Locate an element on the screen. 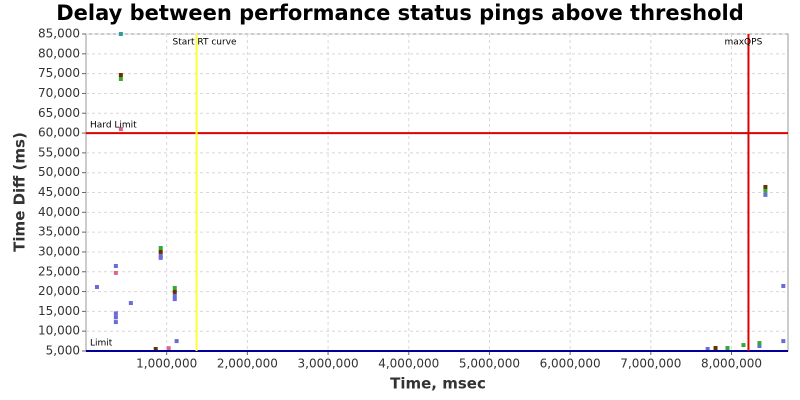 Image resolution: width=800 pixels, height=400 pixels. y-tick-label: 10,000 is located at coordinates (59, 331).